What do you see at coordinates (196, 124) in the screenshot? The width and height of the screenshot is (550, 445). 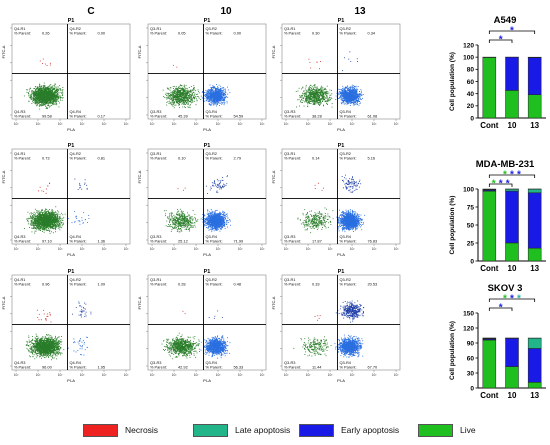 I see `x-tick-label: 10²` at bounding box center [196, 124].